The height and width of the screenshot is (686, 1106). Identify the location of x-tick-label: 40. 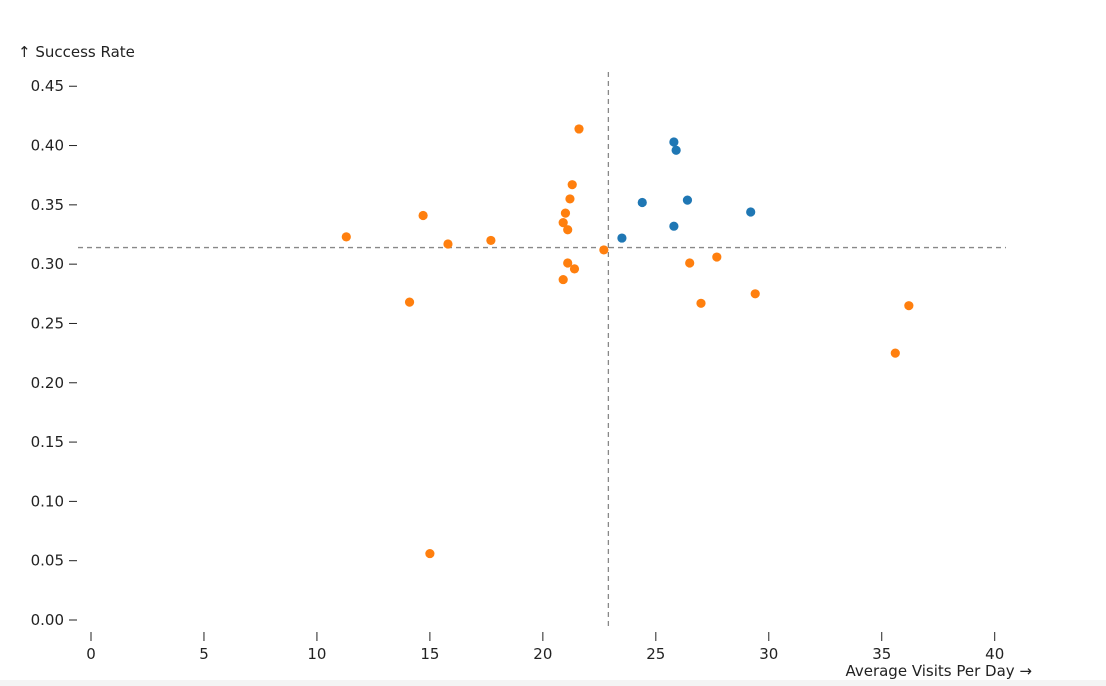
(994, 654).